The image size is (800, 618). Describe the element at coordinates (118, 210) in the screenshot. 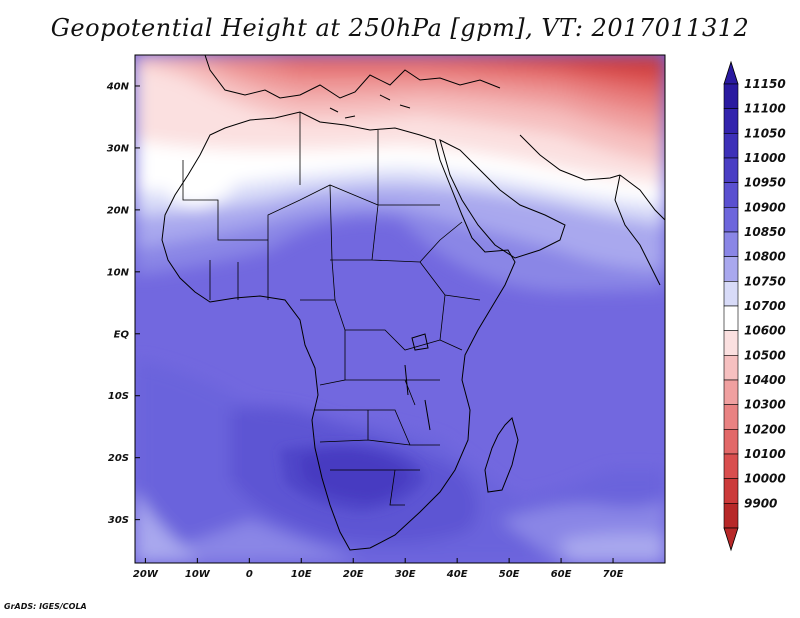

I see `lat-tick-label: 20N` at that location.